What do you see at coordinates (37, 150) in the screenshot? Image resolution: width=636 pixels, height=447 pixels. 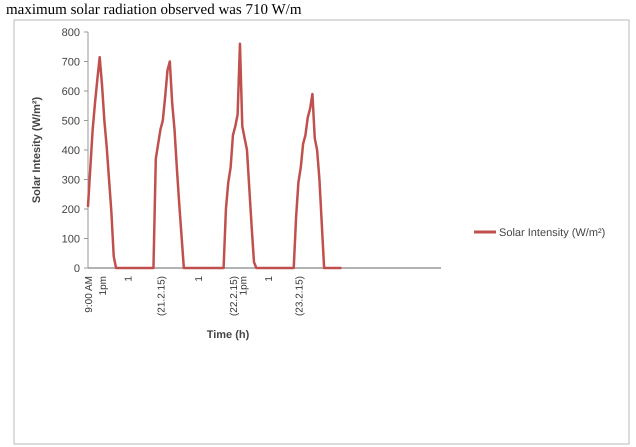 I see `y-axis-title: Solar Intesity (W/m²)` at bounding box center [37, 150].